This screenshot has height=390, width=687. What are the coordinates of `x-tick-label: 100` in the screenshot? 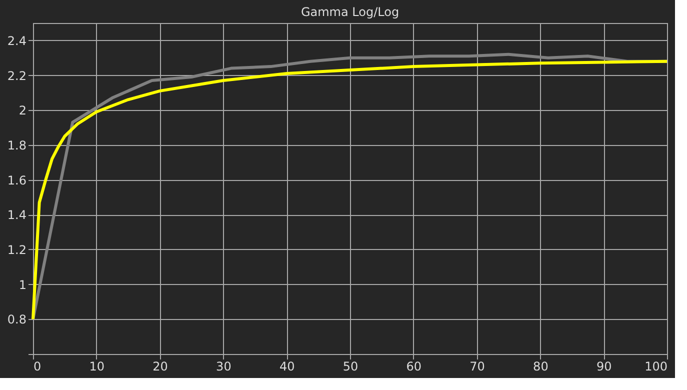 It's located at (656, 367).